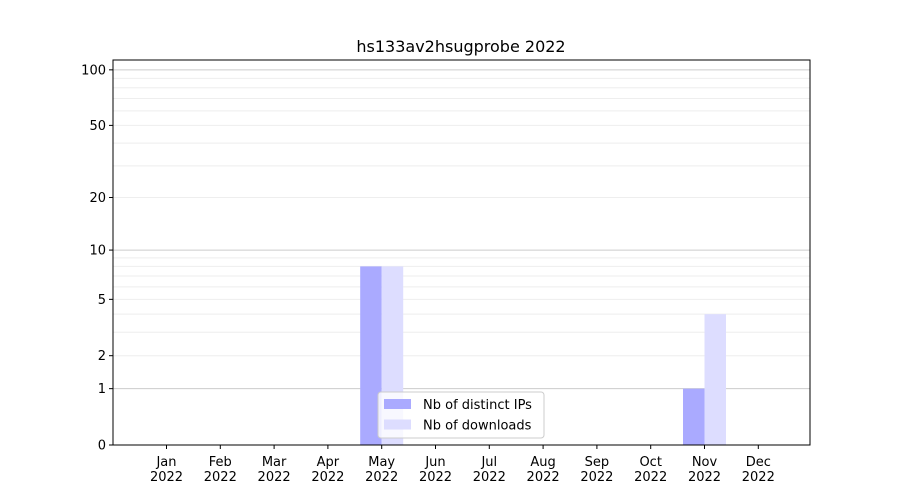 The width and height of the screenshot is (900, 504). What do you see at coordinates (650, 462) in the screenshot?
I see `x-tick-label: Oct` at bounding box center [650, 462].